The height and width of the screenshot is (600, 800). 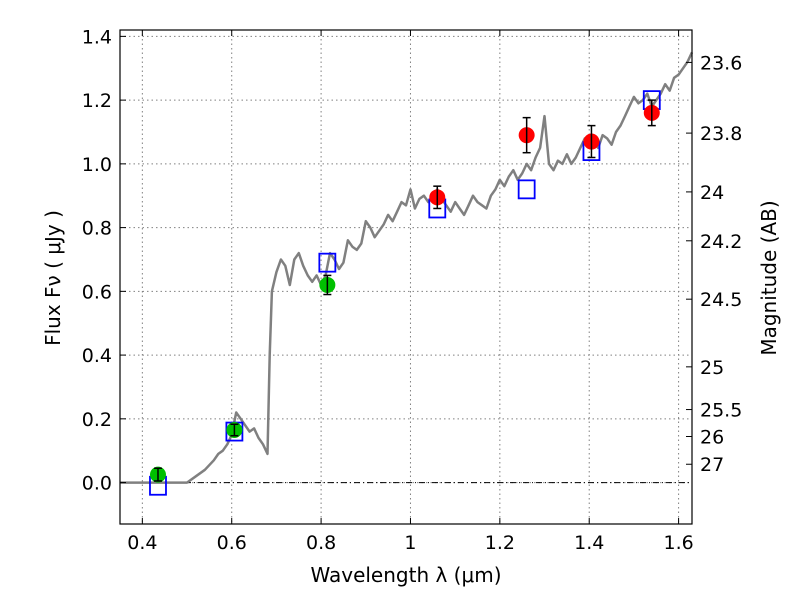 What do you see at coordinates (405, 575) in the screenshot?
I see `x-axis-label: Wavelength λ (μm)` at bounding box center [405, 575].